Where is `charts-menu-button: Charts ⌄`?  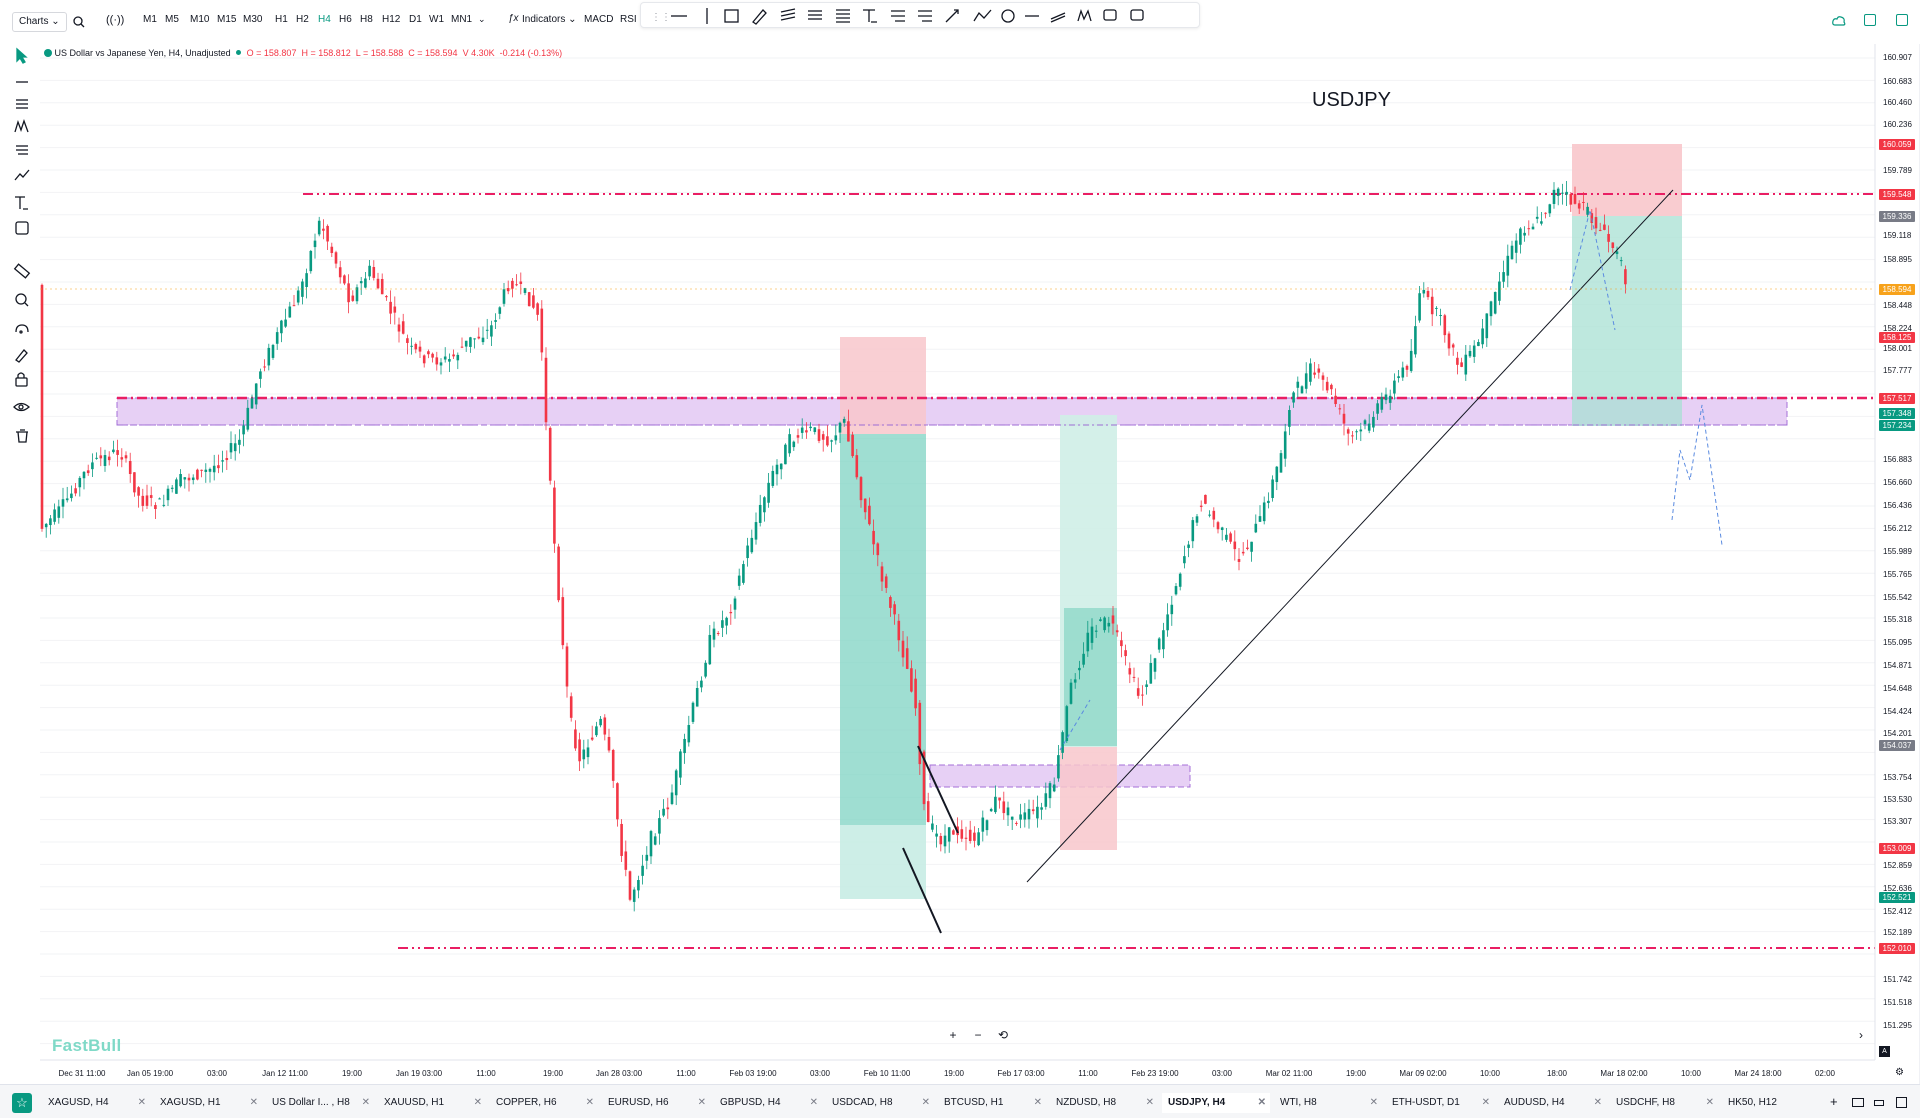
charts-menu-button: Charts ⌄ is located at coordinates (39, 22).